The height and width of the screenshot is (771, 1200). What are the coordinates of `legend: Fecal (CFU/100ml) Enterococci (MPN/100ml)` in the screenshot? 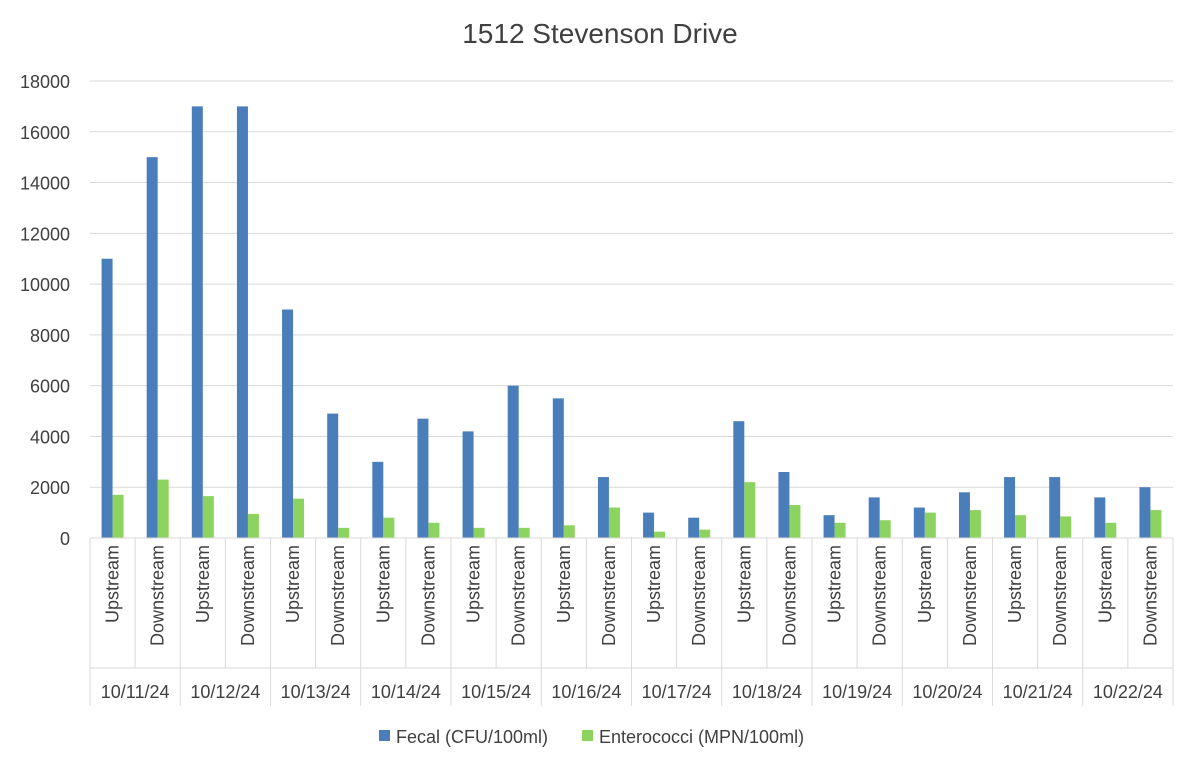 It's located at (591, 737).